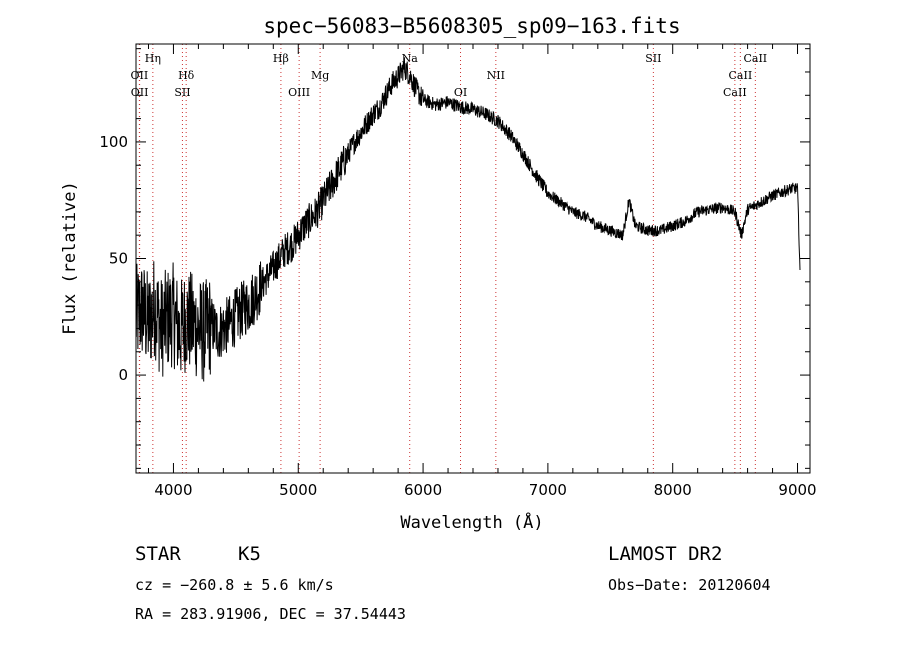 Image resolution: width=900 pixels, height=650 pixels. What do you see at coordinates (548, 490) in the screenshot?
I see `x-tick-label: 7000` at bounding box center [548, 490].